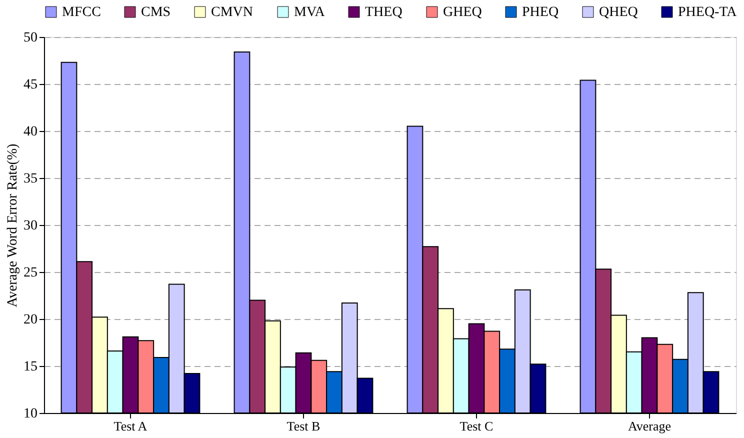 The width and height of the screenshot is (744, 438). I want to click on legend-label: THEQ, so click(383, 12).